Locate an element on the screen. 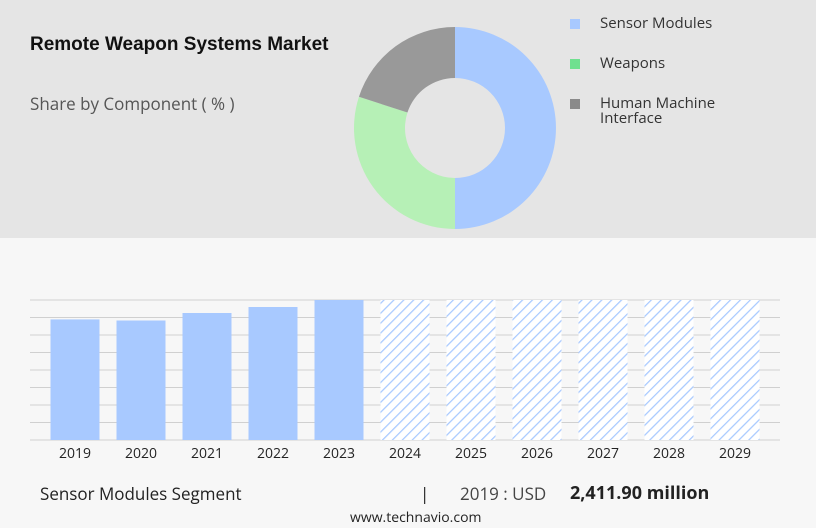 The image size is (816, 528). year-label: 2019 : USD is located at coordinates (503, 493).